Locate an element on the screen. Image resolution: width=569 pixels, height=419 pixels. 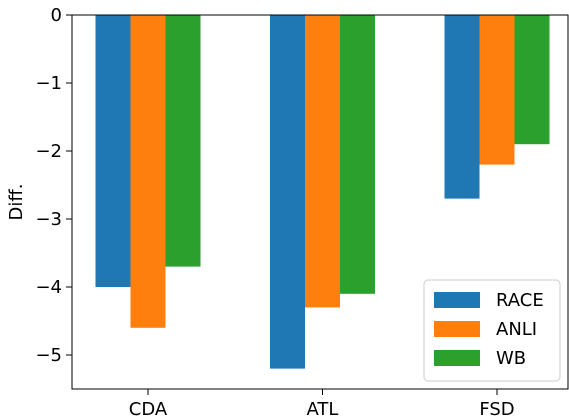
legend-swatch-anli is located at coordinates (457, 329).